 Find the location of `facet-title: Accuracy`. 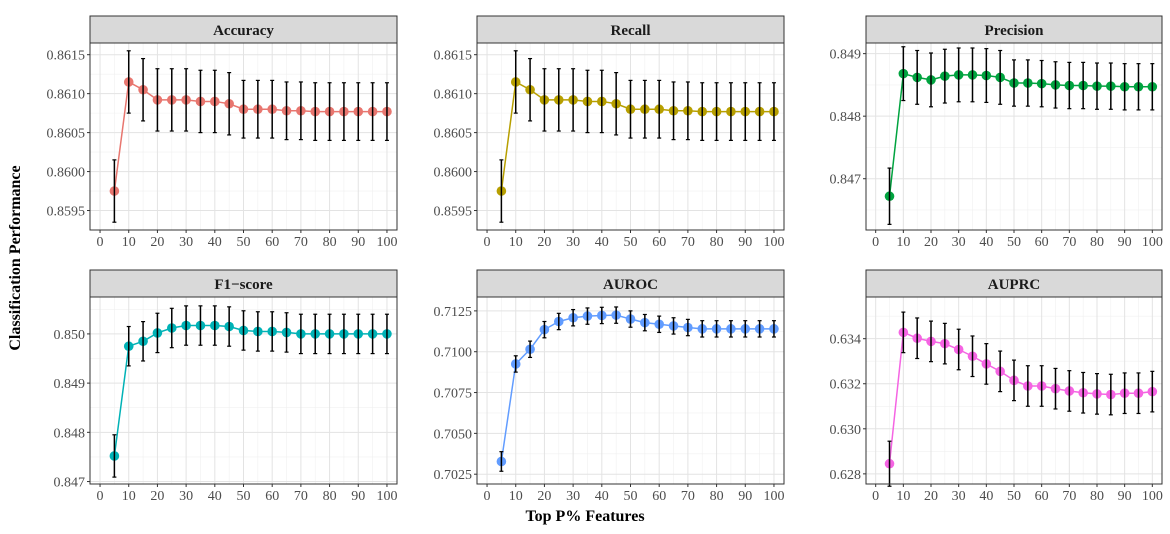

facet-title: Accuracy is located at coordinates (243, 31).